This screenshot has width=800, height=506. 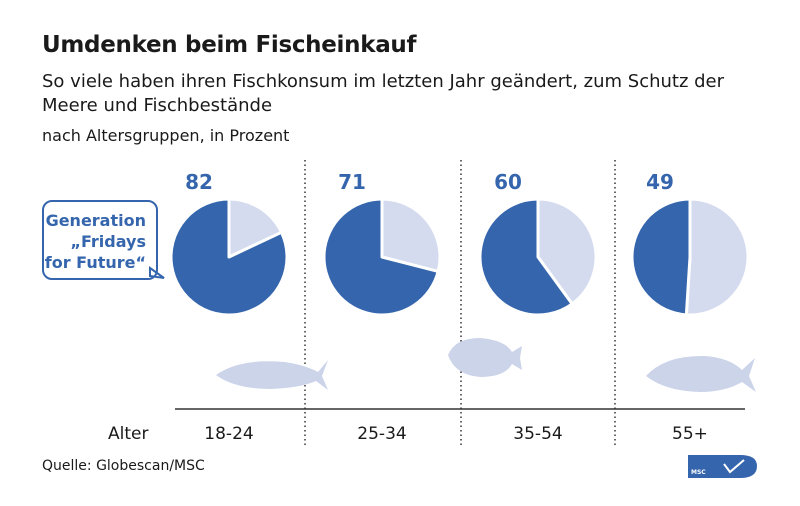 What do you see at coordinates (660, 182) in the screenshot?
I see `data-label: 49` at bounding box center [660, 182].